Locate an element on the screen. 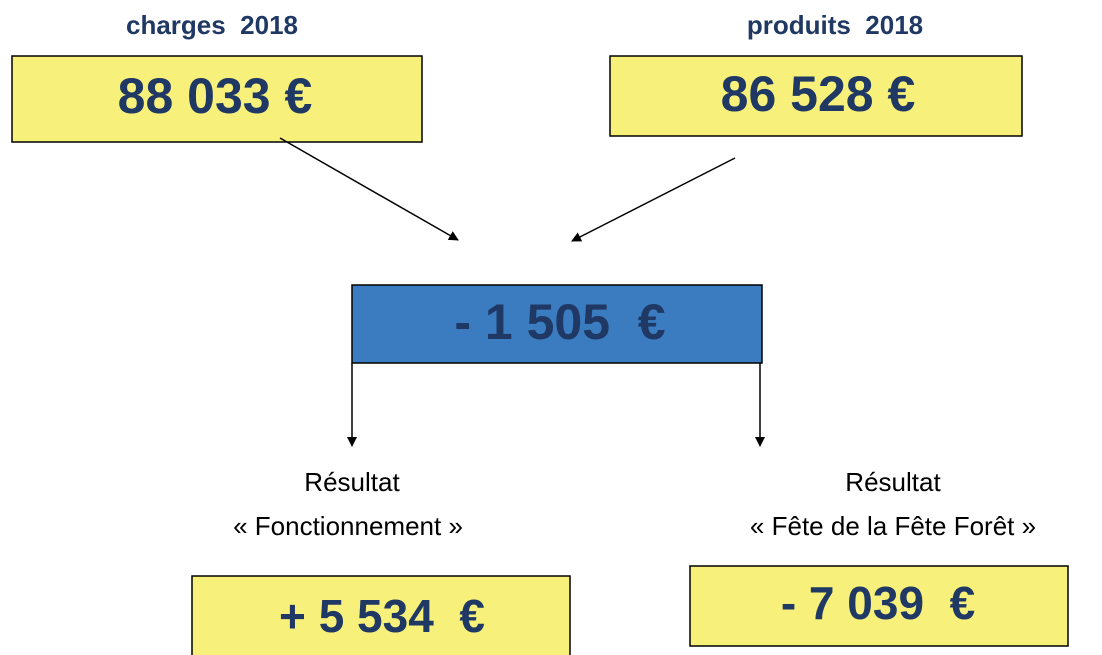 Image resolution: width=1102 pixels, height=655 pixels. produits-amount: 86 528 € is located at coordinates (818, 94).